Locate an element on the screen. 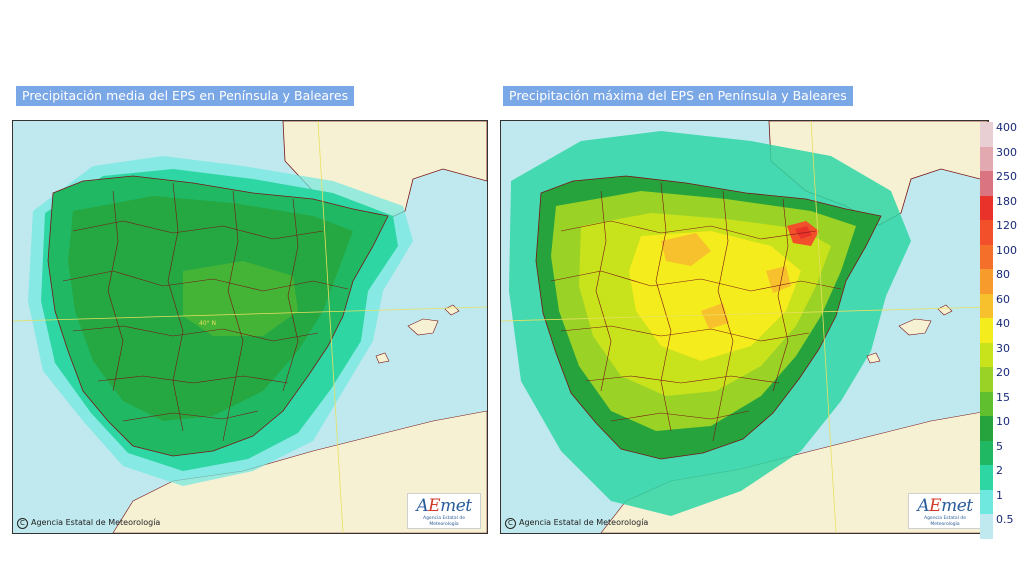  legend-label: 80 is located at coordinates (1003, 274).